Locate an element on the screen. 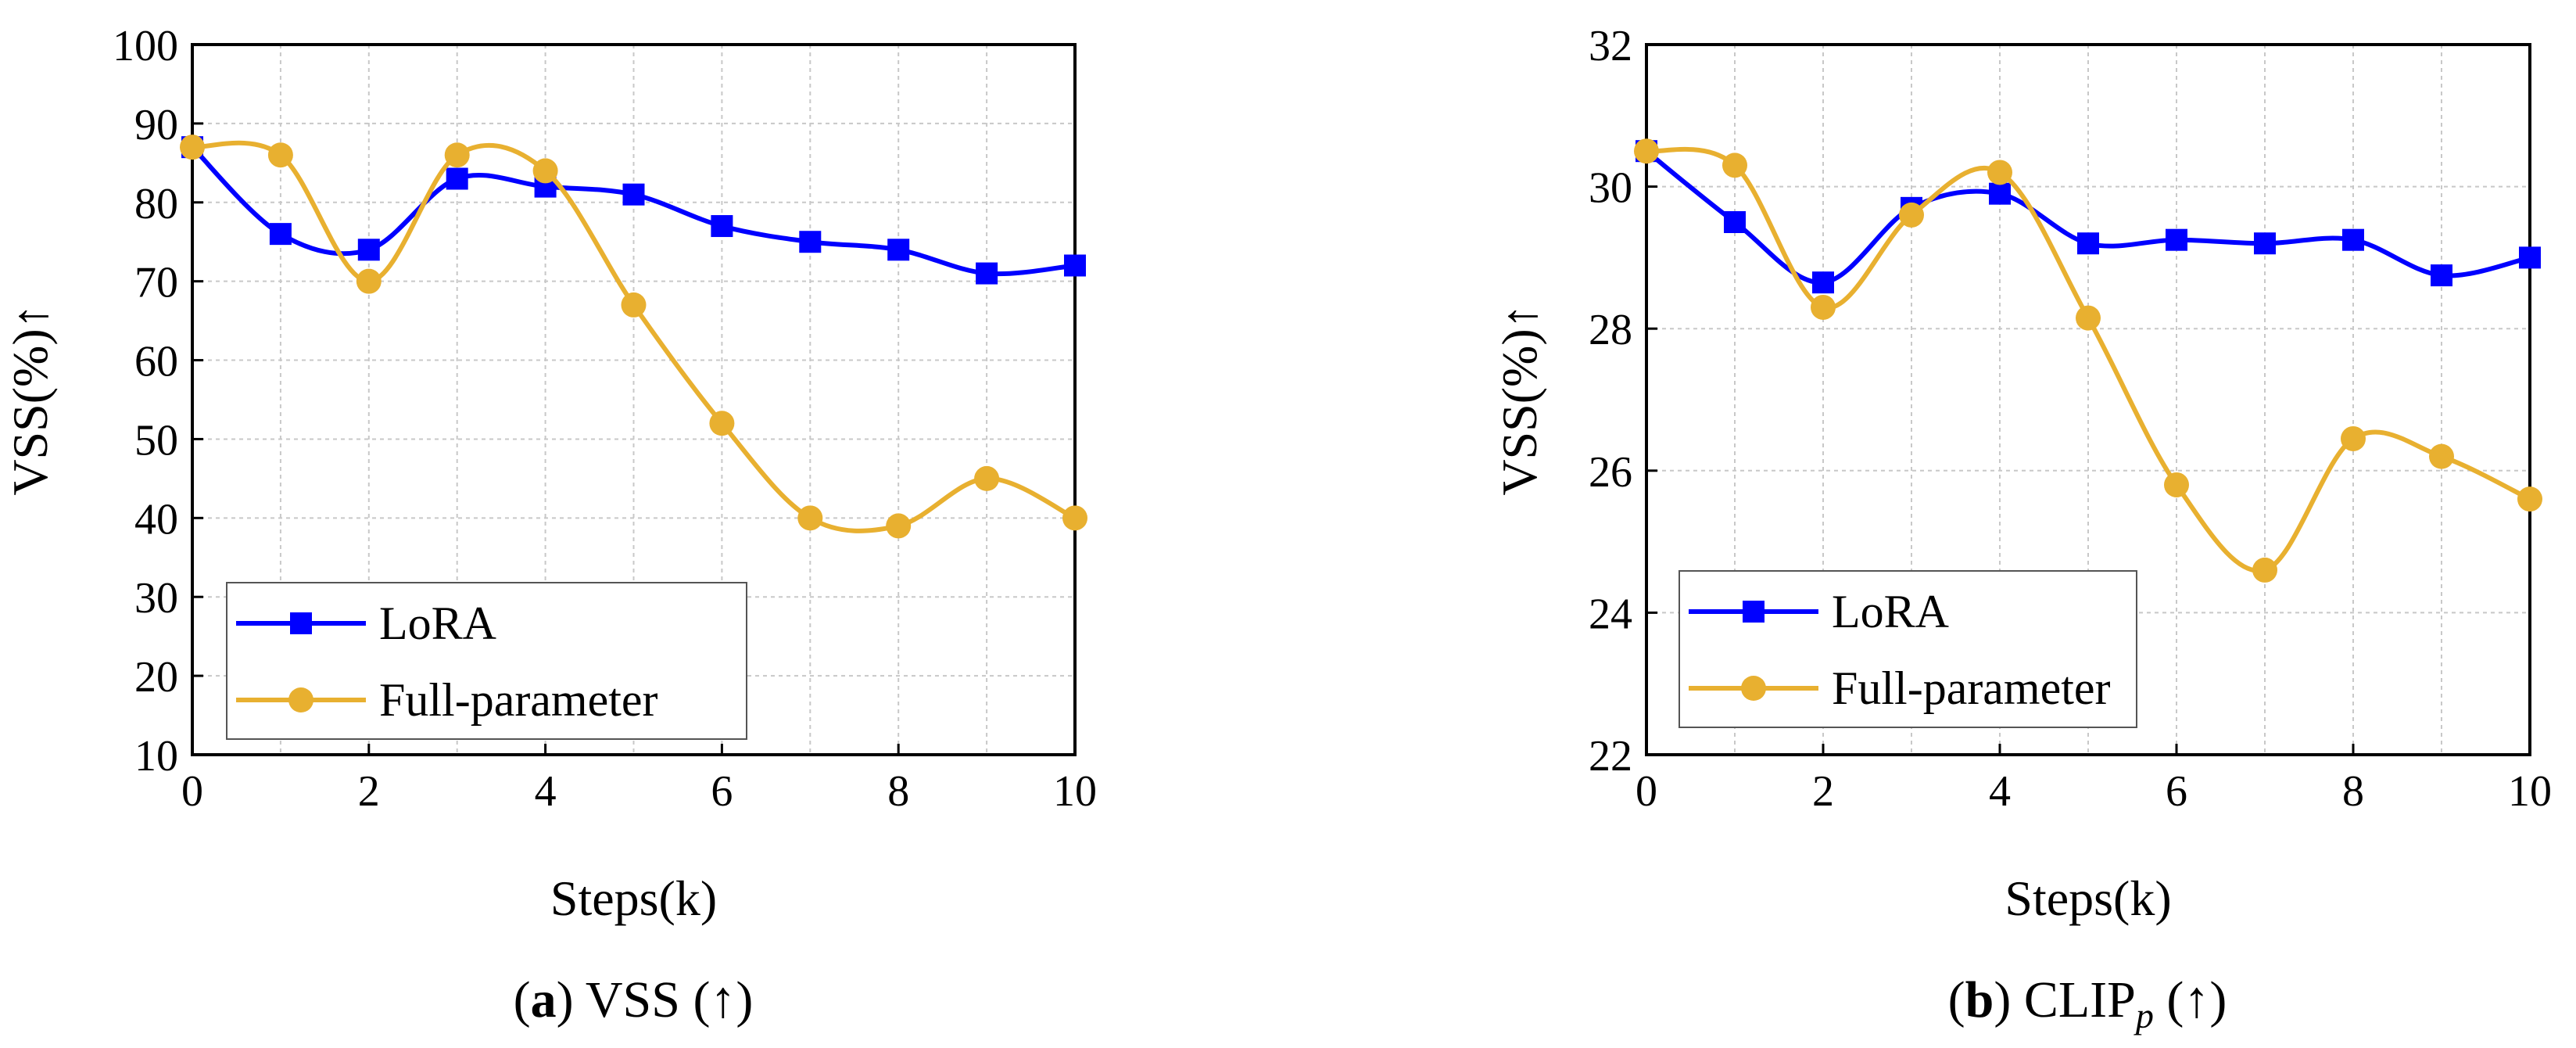 This screenshot has width=2576, height=1048. y-tick-label: 90 is located at coordinates (156, 125).